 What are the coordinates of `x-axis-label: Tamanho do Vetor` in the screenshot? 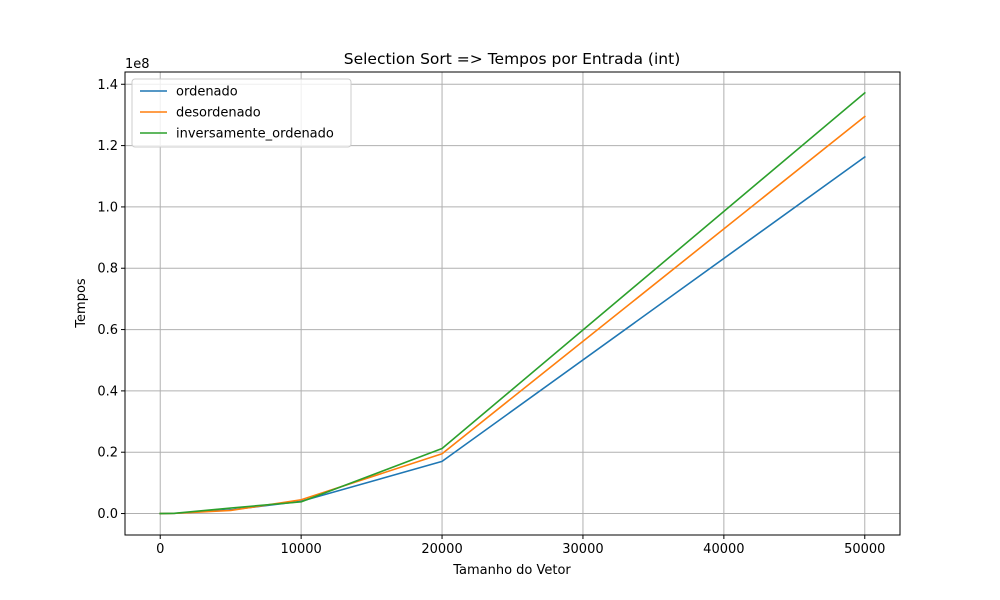 It's located at (511, 570).